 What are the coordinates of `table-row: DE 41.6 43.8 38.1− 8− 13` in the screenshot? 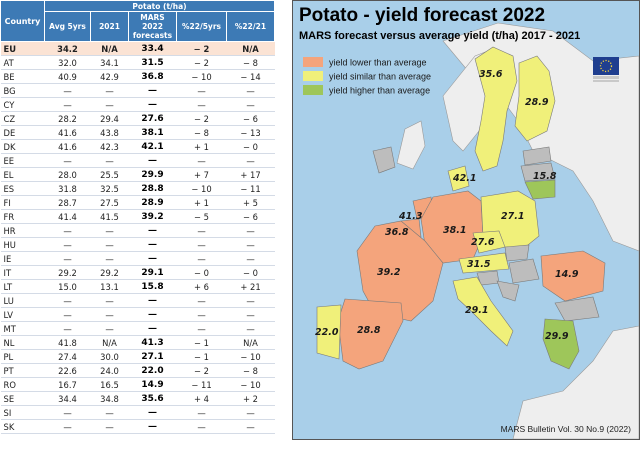 It's located at (137, 132).